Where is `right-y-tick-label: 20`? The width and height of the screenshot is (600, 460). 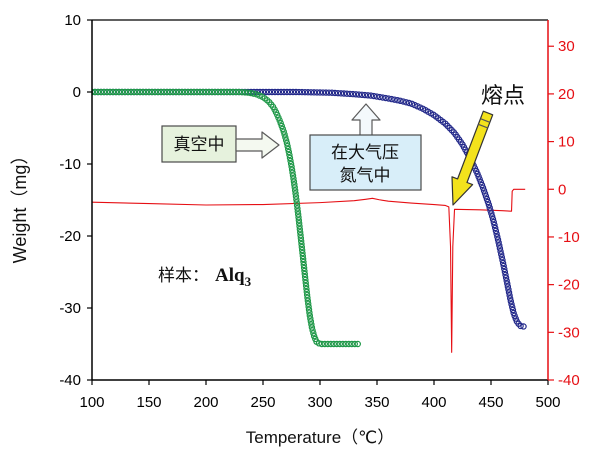 right-y-tick-label: 20 is located at coordinates (566, 94).